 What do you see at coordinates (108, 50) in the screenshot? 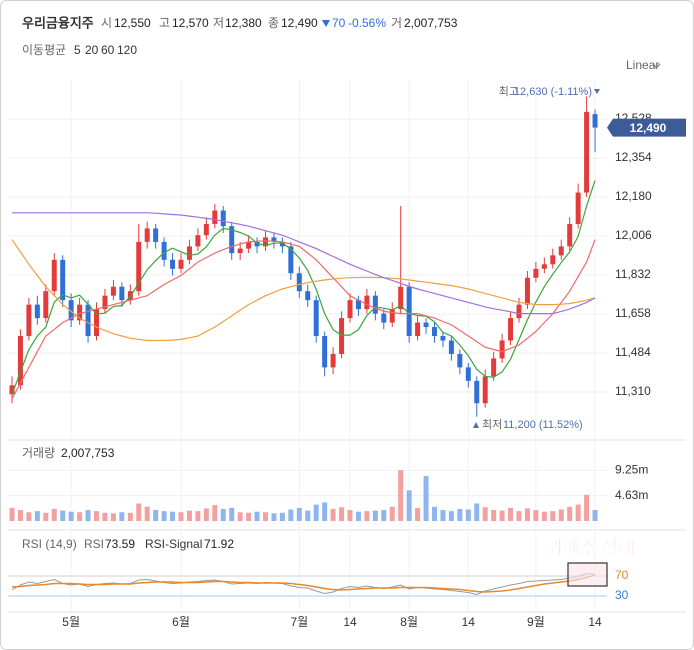
I see `legend-entry: 60` at bounding box center [108, 50].